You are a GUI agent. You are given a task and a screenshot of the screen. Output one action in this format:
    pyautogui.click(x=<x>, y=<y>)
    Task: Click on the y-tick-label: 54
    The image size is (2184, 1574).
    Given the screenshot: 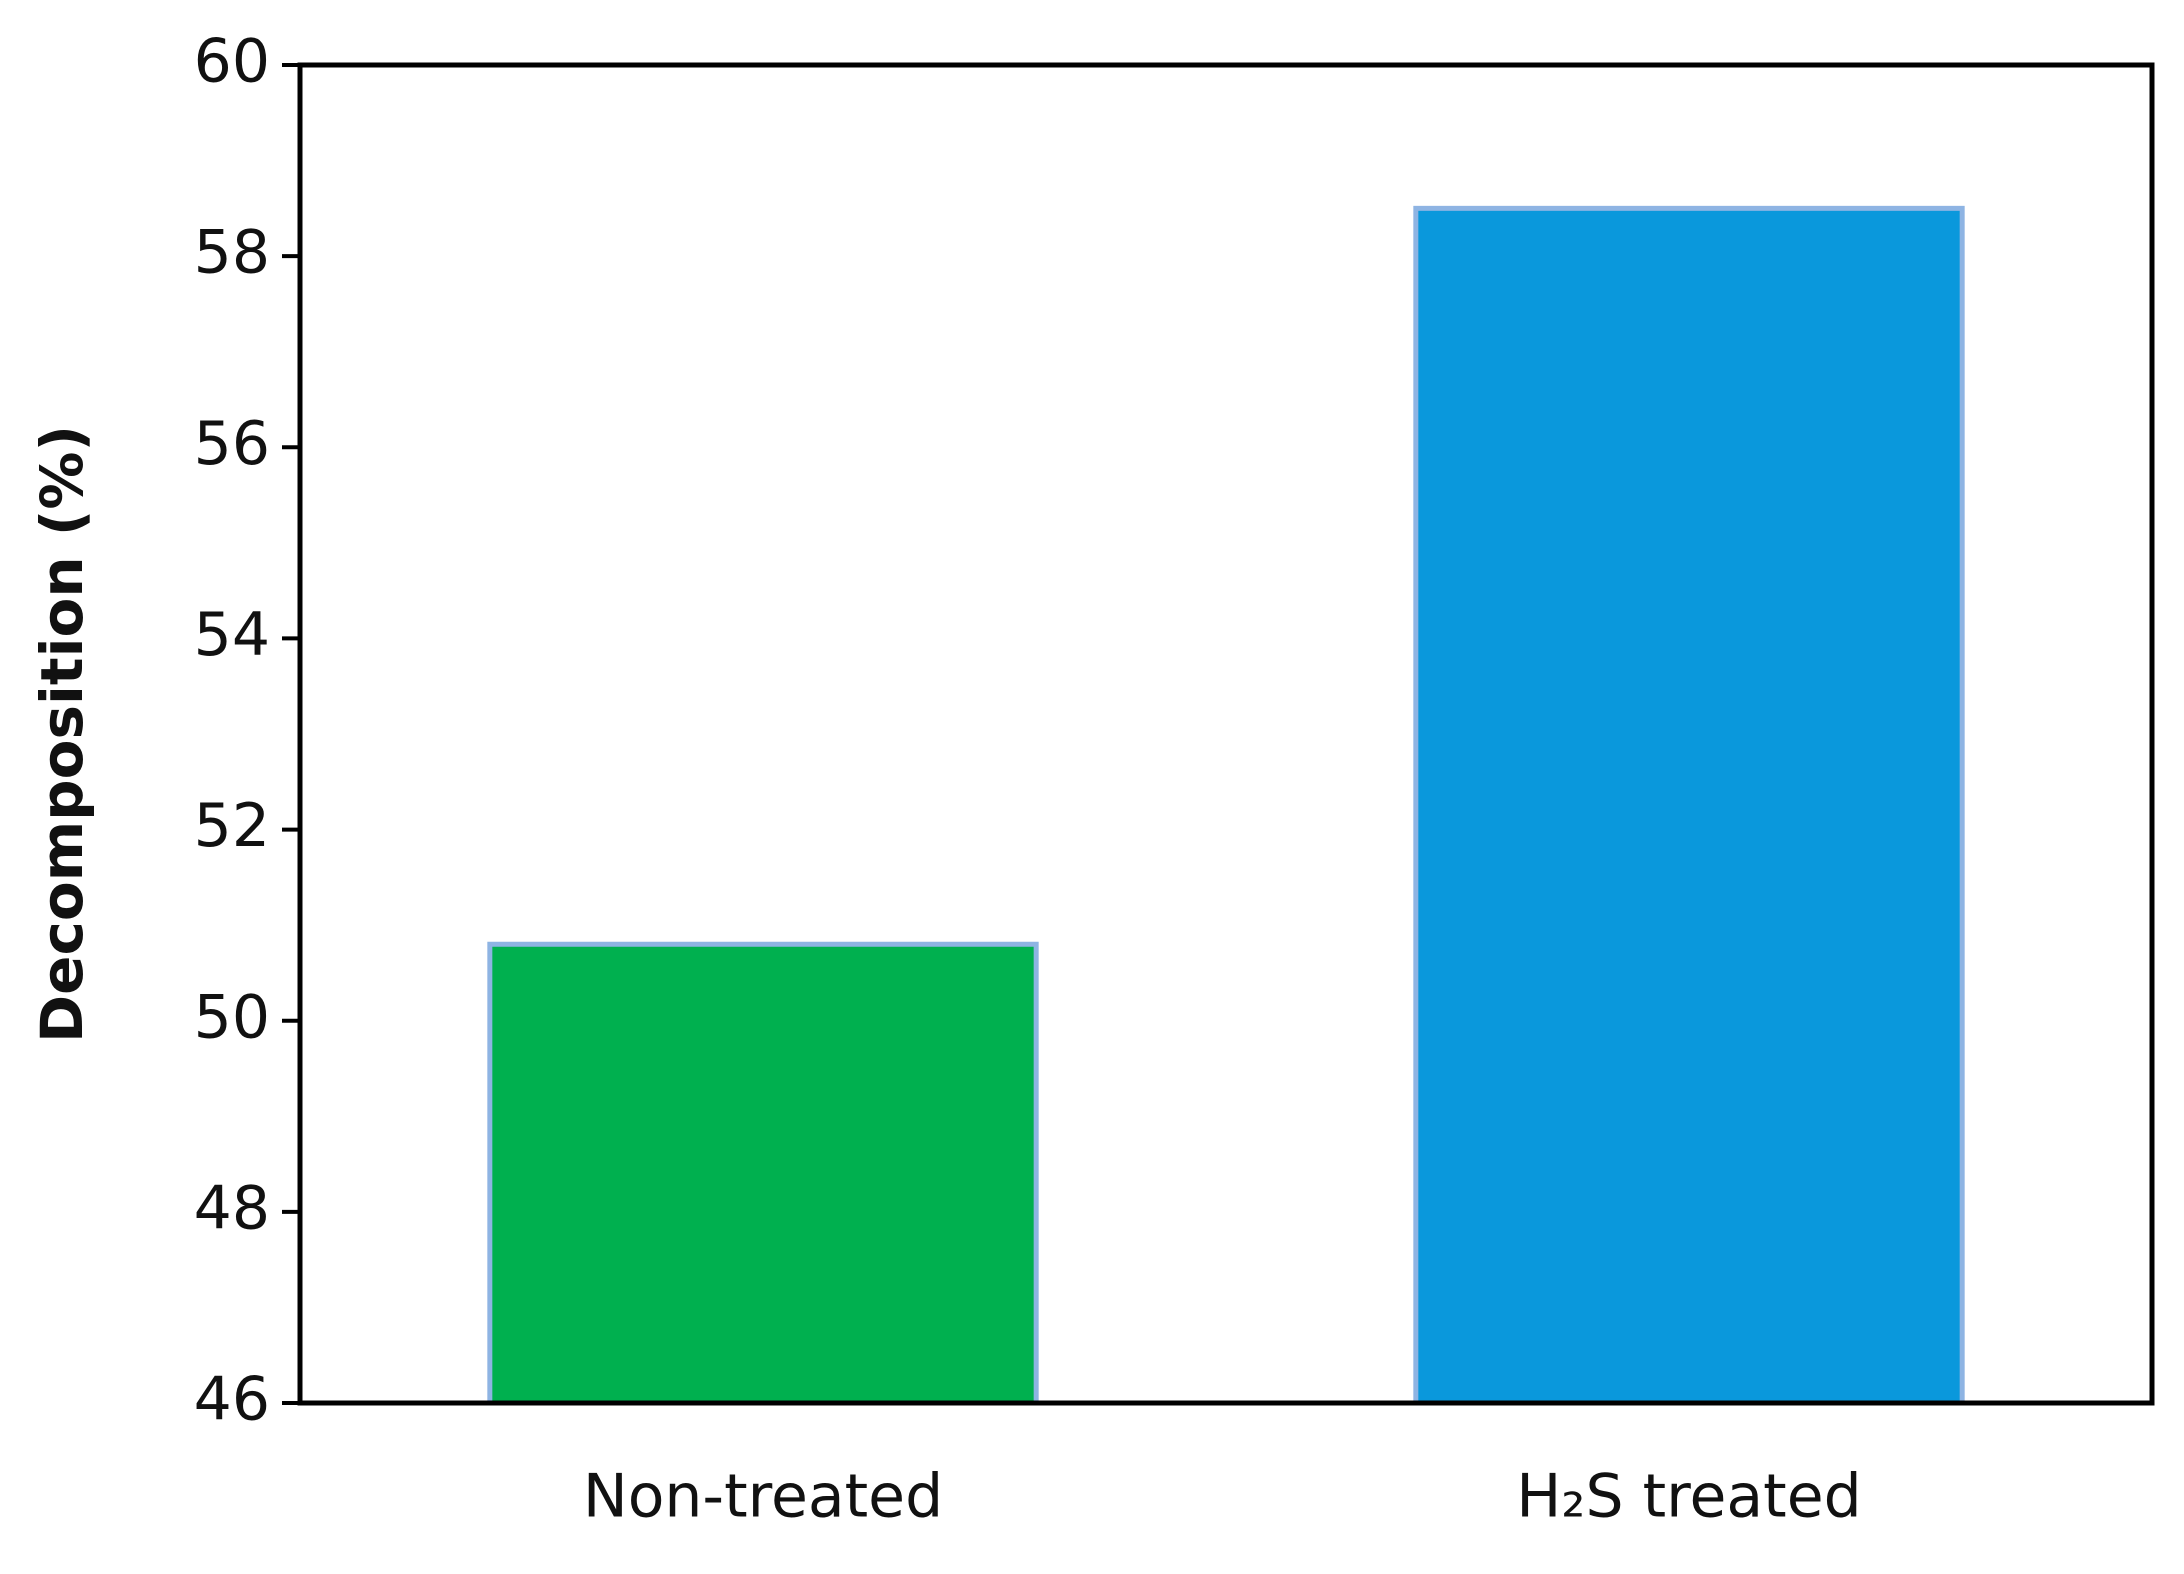 What is the action you would take?
    pyautogui.click(x=232, y=635)
    